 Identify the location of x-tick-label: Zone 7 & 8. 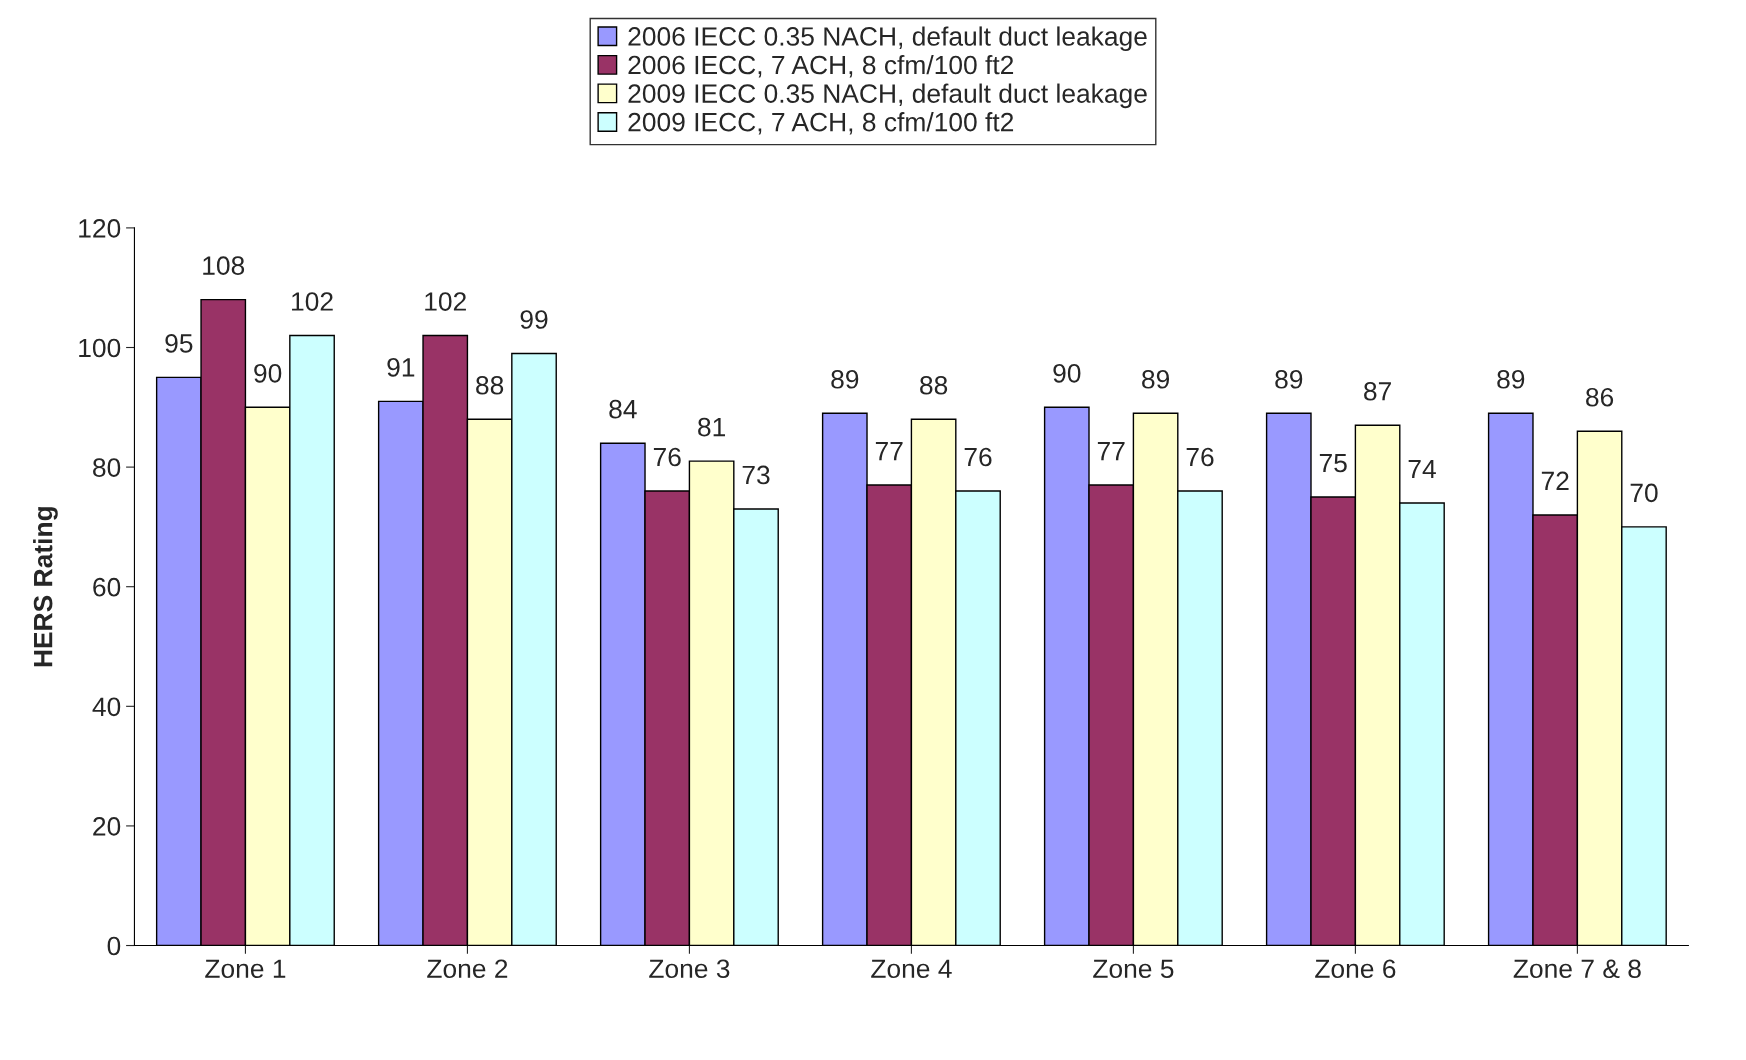
(1577, 969).